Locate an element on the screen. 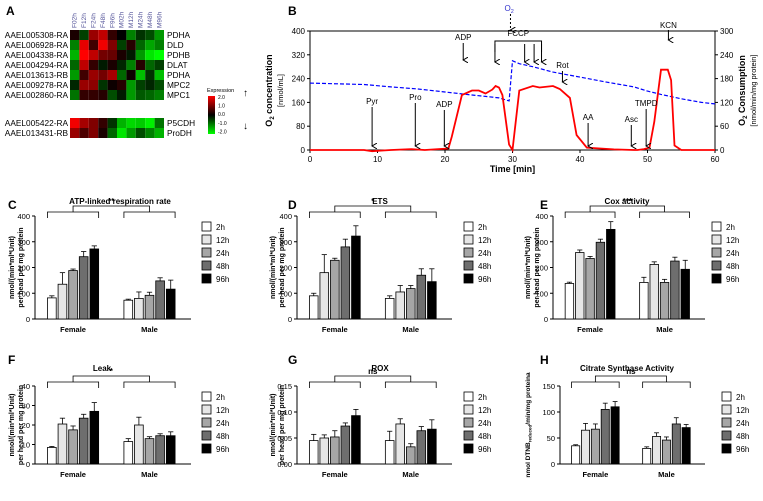 The image size is (763, 501). x-tick-label: 0 is located at coordinates (310, 159).